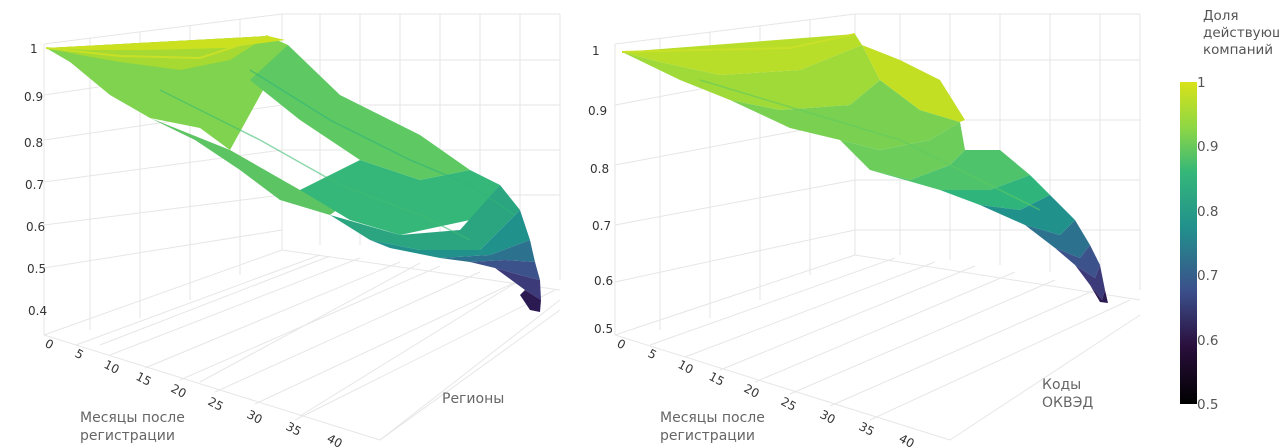 The image size is (1279, 447). I want to click on z-axis-ticks: 1 0.9 0.8 0.7 0.6 0.5 0.4, so click(35, 180).